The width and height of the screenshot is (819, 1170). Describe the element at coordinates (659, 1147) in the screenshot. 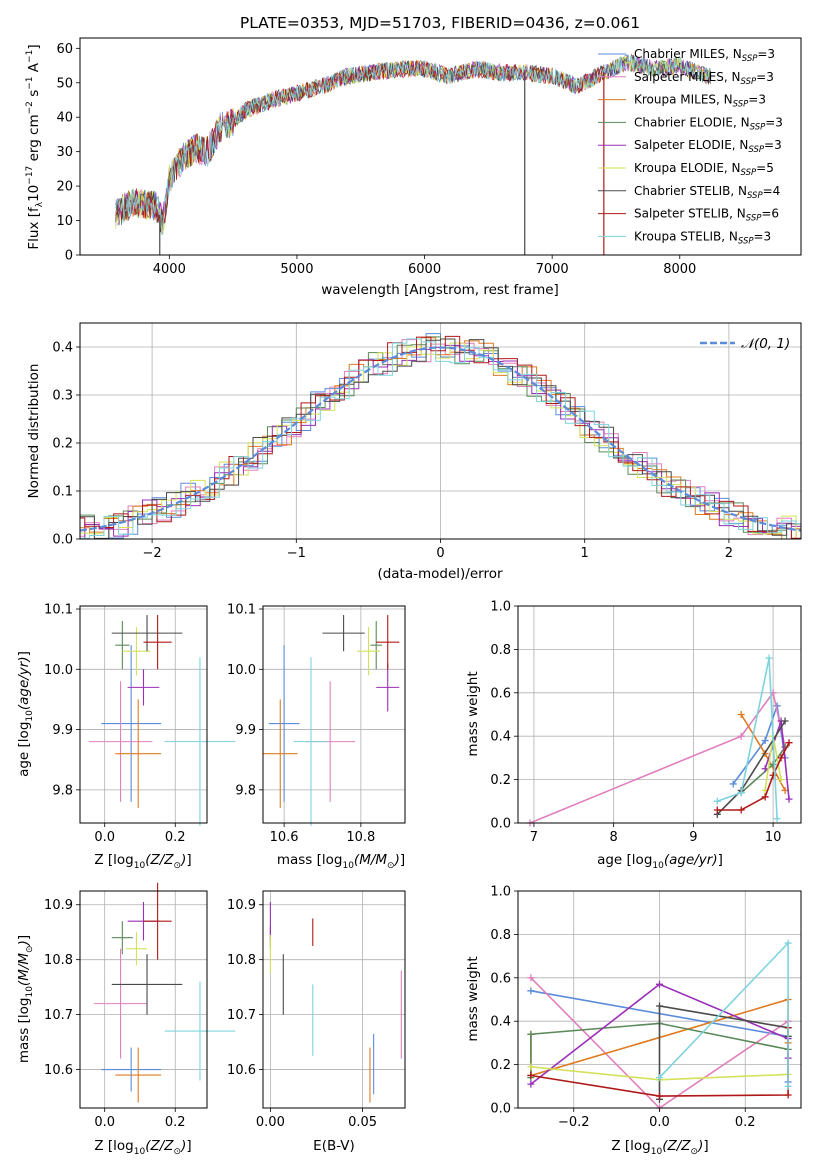

I see `weight-vs-metallicity-xlabel: Z [log10(Z/Z⊙)]` at that location.